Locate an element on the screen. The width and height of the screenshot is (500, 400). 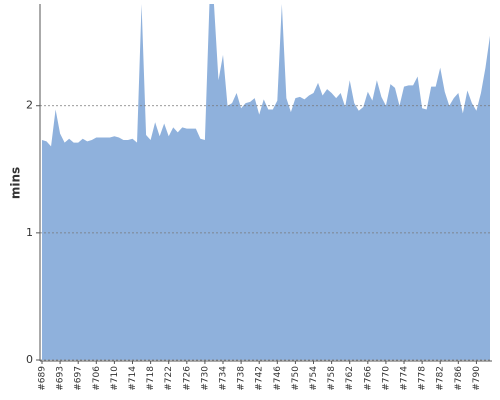
y-tick-label: 2 is located at coordinates (29, 105).